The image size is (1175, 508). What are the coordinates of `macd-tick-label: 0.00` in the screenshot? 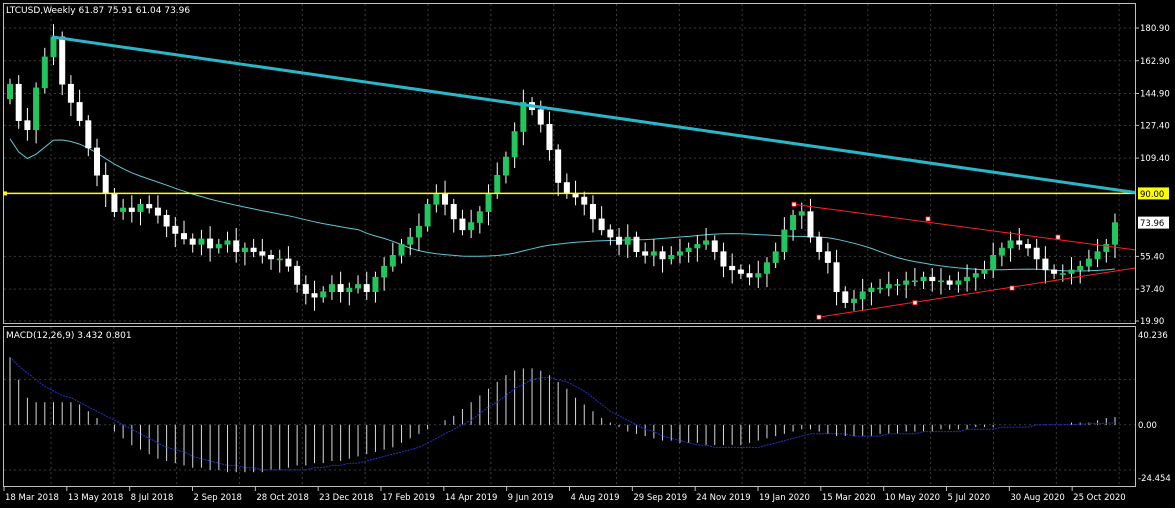 It's located at (1147, 426).